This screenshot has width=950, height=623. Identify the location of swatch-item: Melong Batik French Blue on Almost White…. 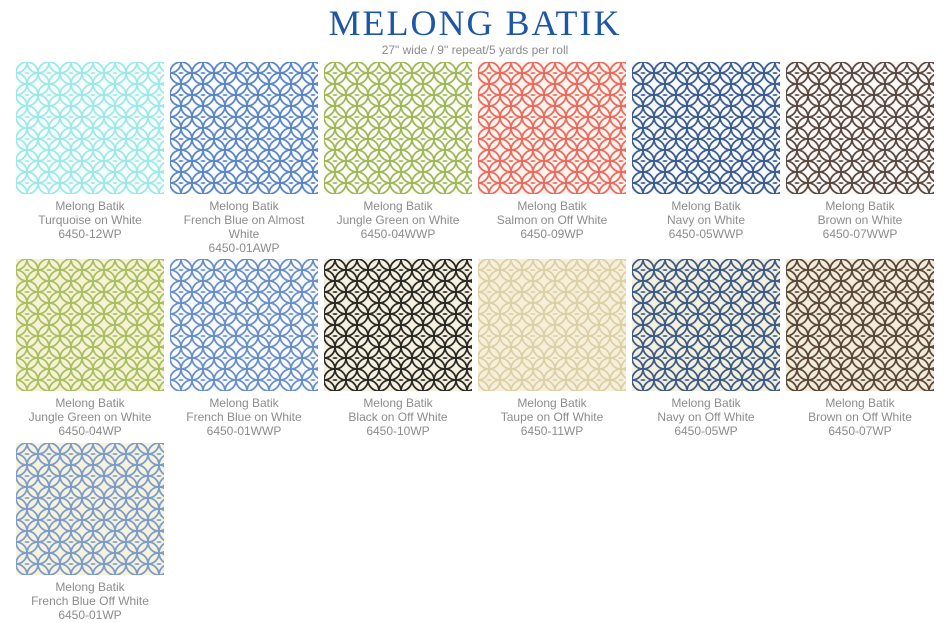
(244, 158).